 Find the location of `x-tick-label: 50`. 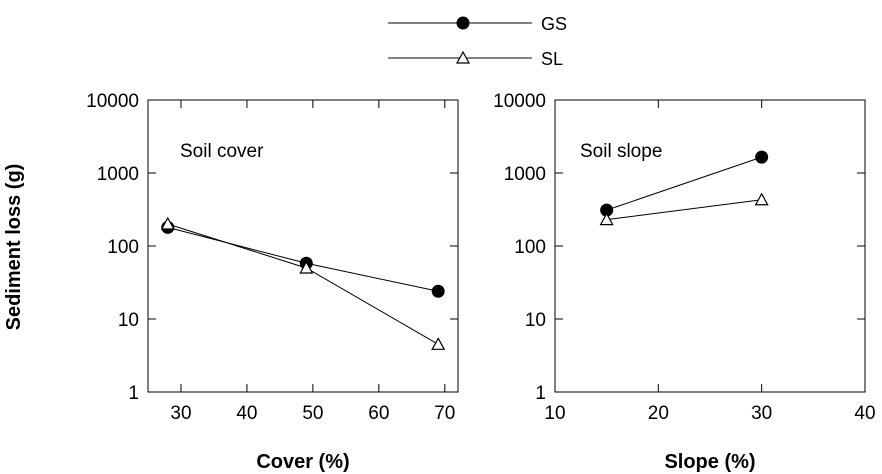

x-tick-label: 50 is located at coordinates (312, 413).